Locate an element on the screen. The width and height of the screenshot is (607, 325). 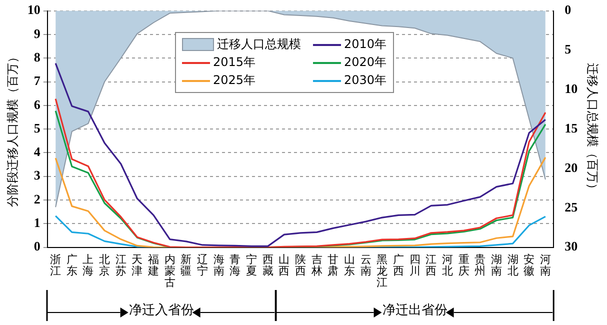
y-tick-label: 8 is located at coordinates (37, 56).